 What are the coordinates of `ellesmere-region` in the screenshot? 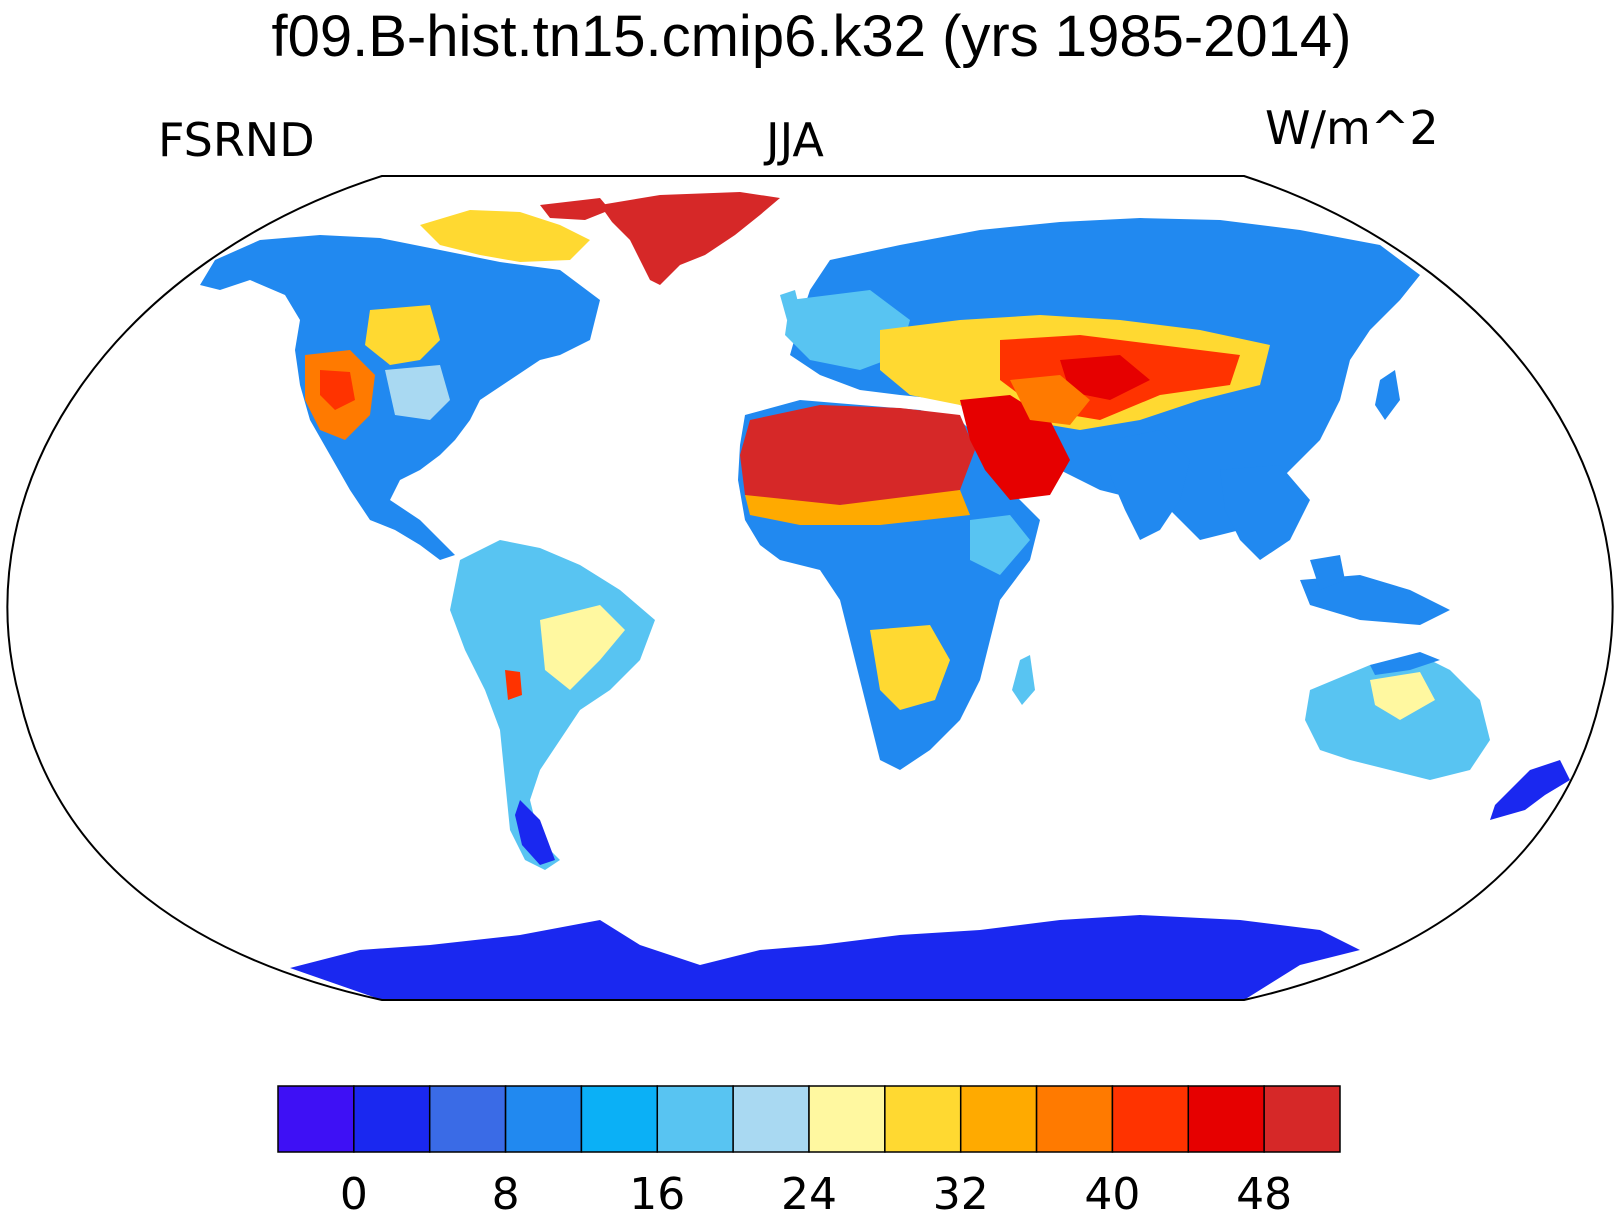 It's located at (575, 209).